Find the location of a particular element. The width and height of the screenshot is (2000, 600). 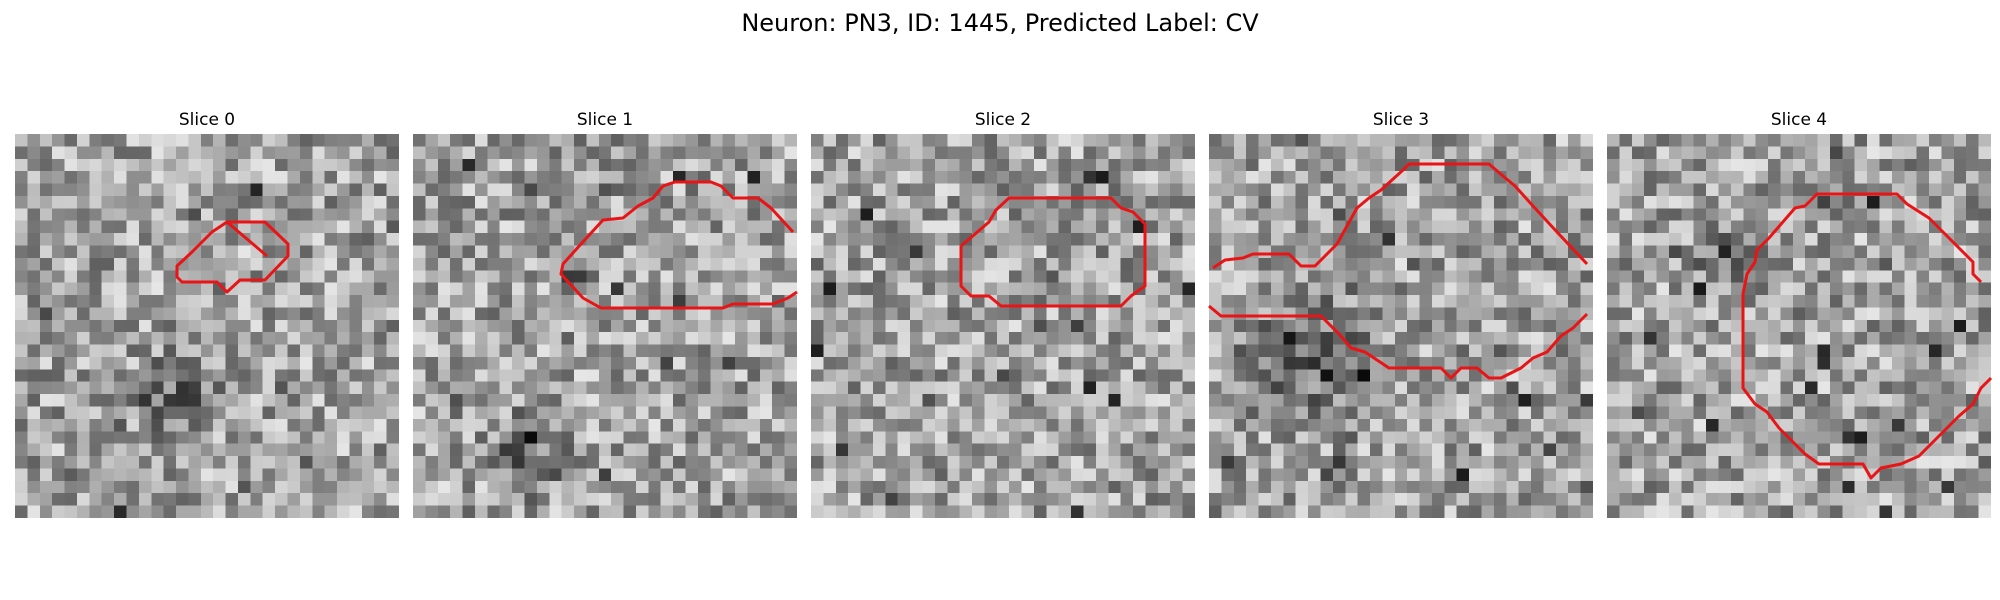

slice-title-0: Slice 0 is located at coordinates (207, 120).